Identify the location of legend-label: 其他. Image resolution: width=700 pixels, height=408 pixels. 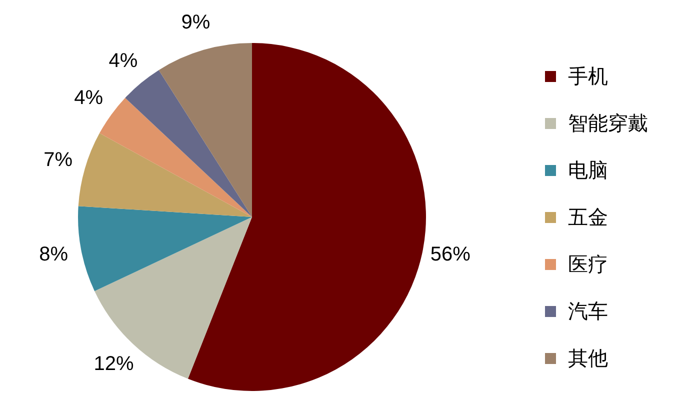
(588, 358).